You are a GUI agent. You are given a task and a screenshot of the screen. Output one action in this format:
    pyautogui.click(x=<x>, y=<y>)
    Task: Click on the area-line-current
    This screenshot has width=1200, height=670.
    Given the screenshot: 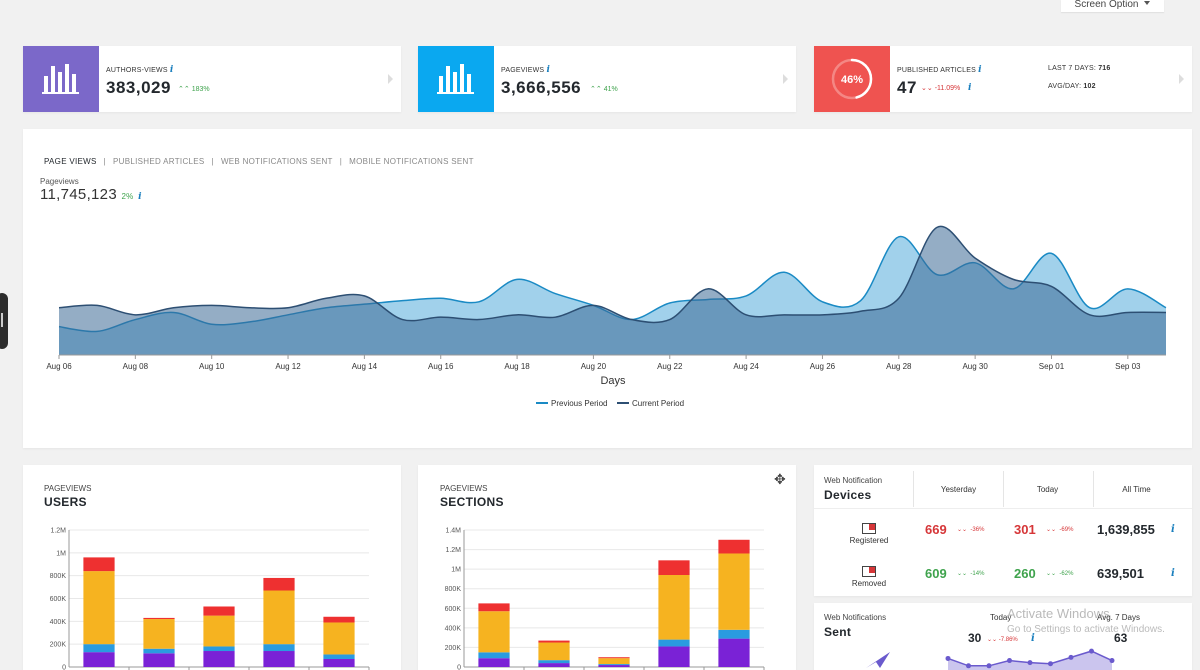 What is the action you would take?
    pyautogui.click(x=612, y=274)
    